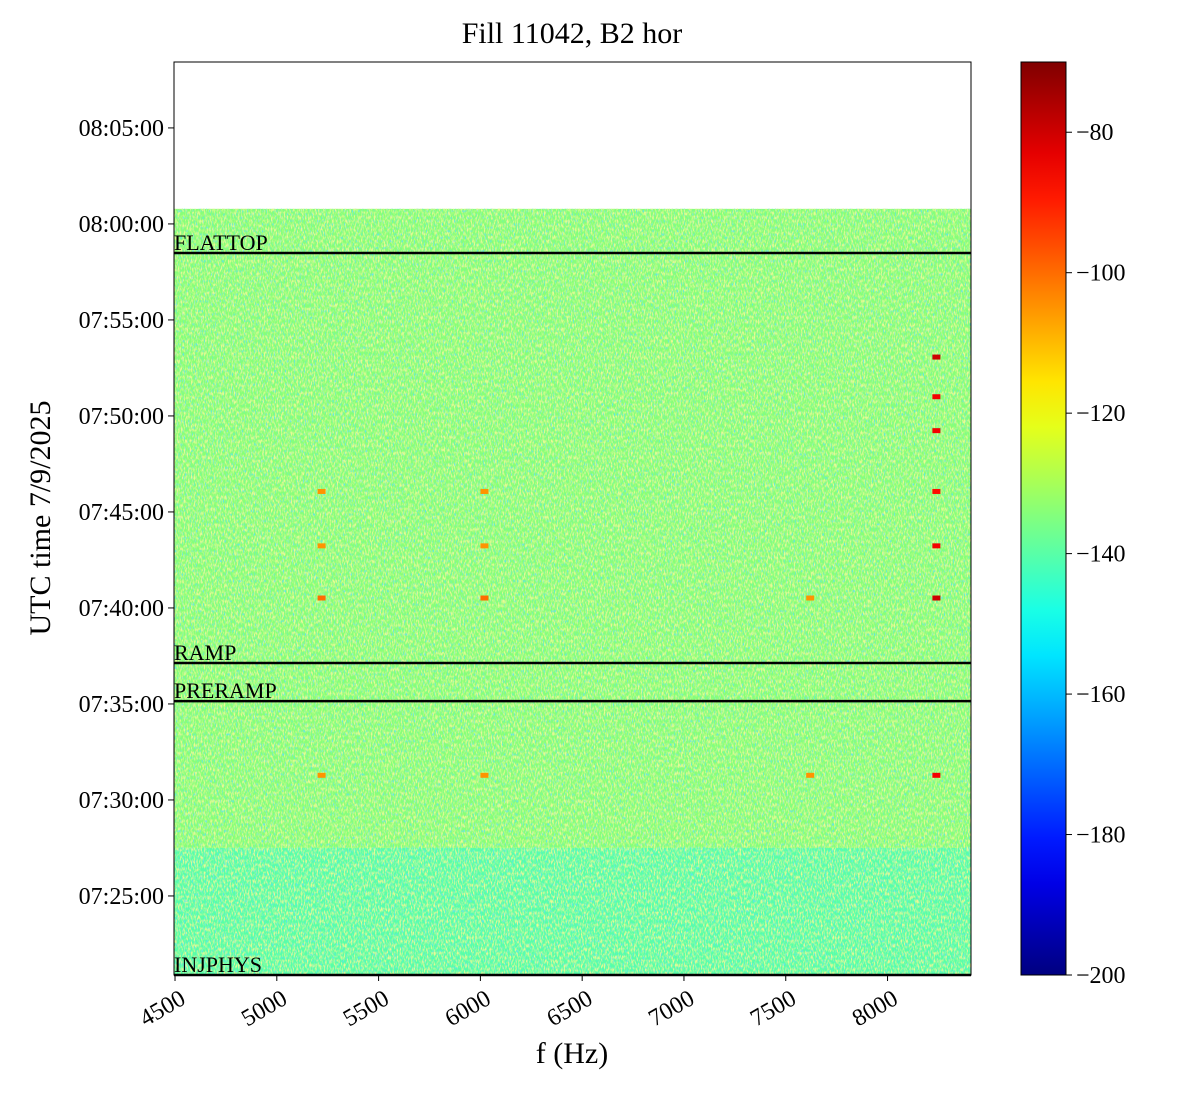  Describe the element at coordinates (1101, 695) in the screenshot. I see `colorbar-tick-label: −160` at that location.